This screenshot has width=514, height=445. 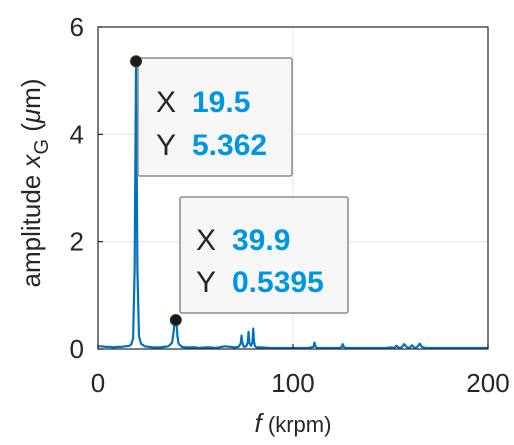 What do you see at coordinates (229, 145) in the screenshot?
I see `datatip-1-y-value: 5.362` at bounding box center [229, 145].